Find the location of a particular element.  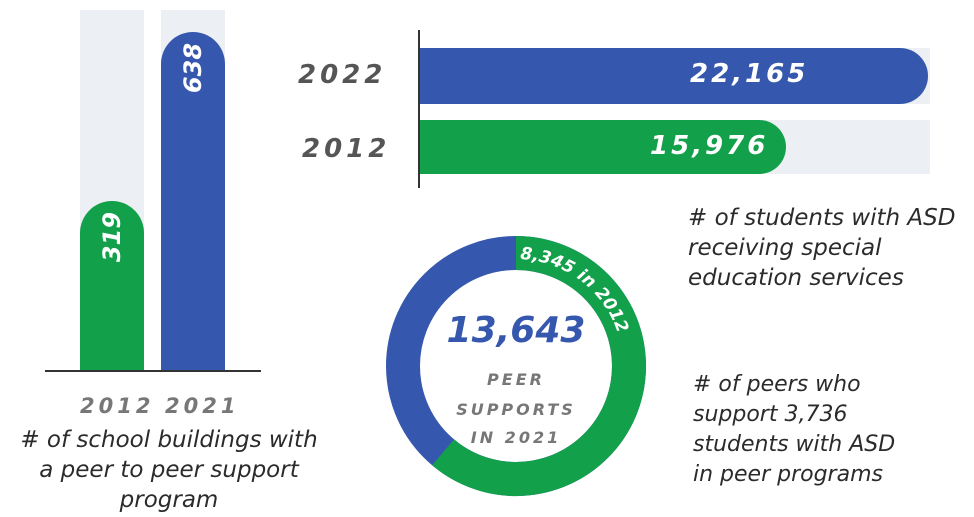

donut-center-line-1: PEER is located at coordinates (516, 379).